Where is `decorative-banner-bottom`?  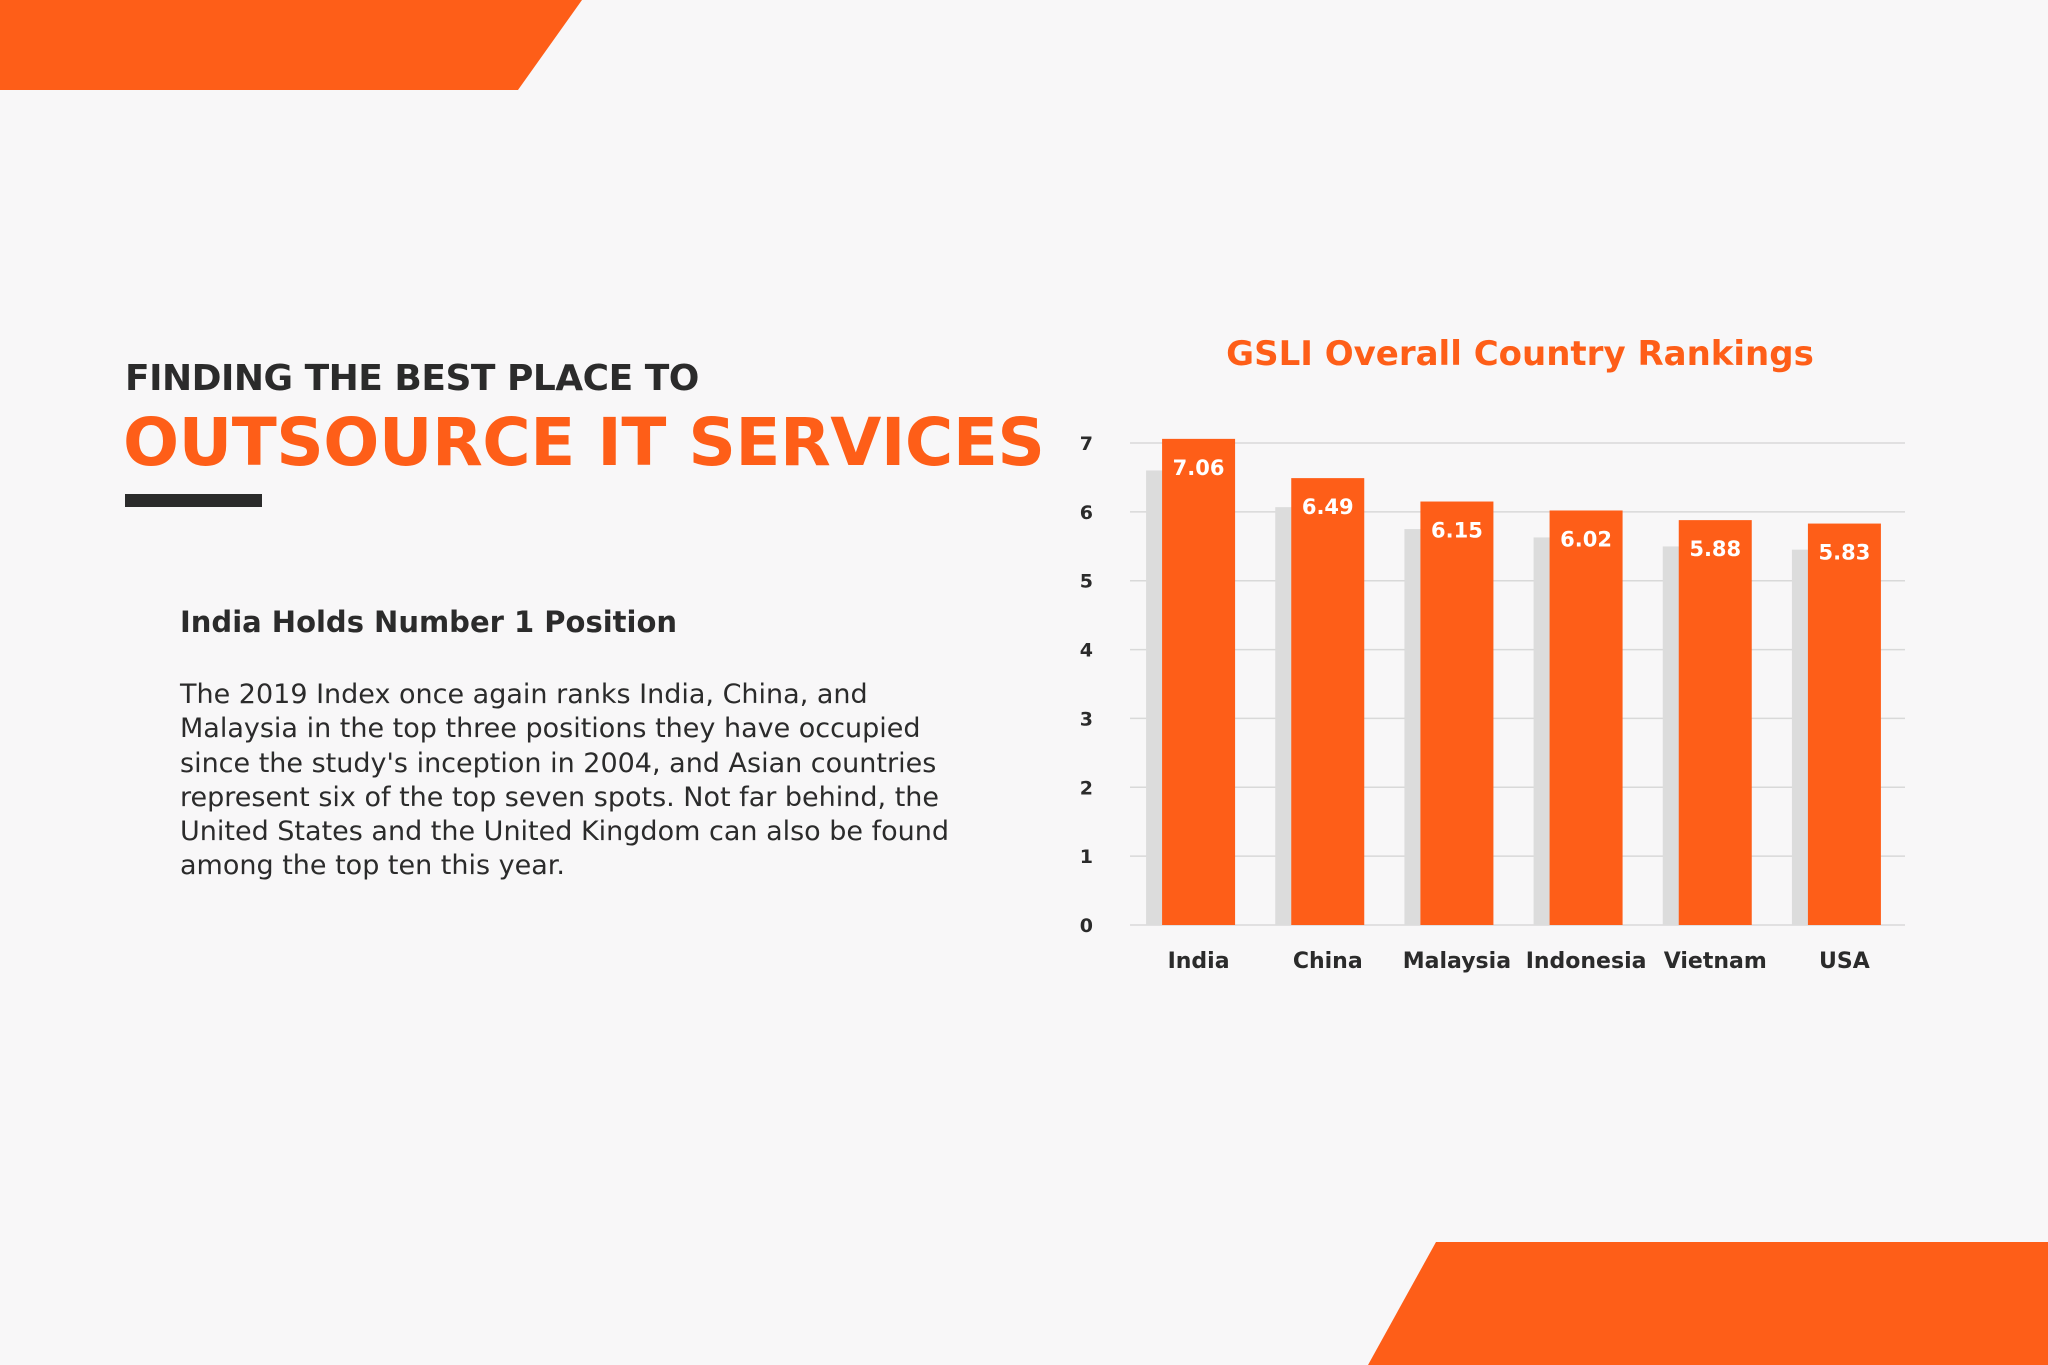 decorative-banner-bottom is located at coordinates (1708, 1303).